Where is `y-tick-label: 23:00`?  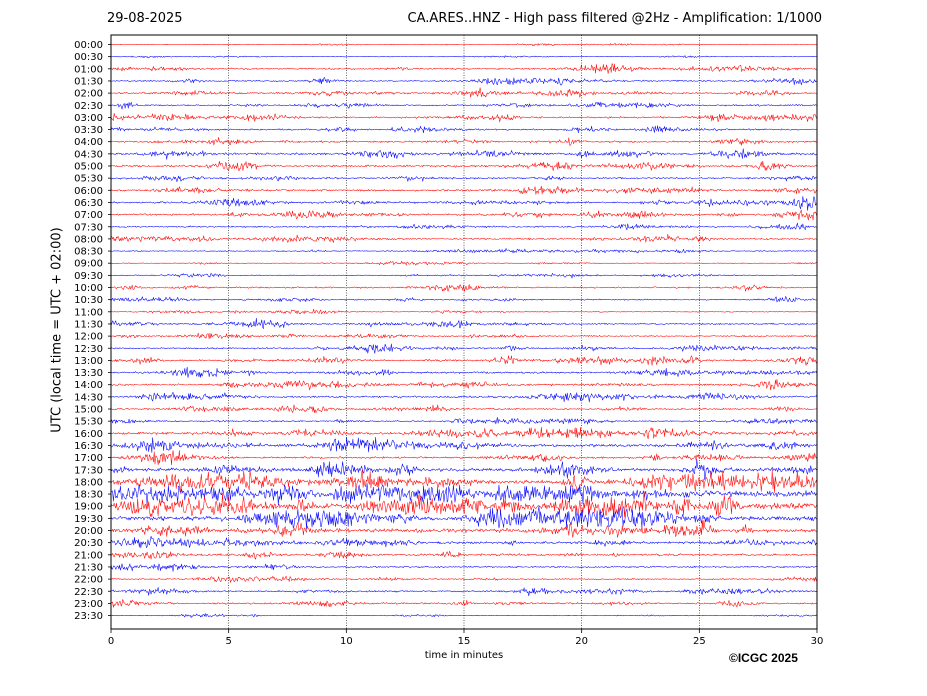 y-tick-label: 23:00 is located at coordinates (88, 604).